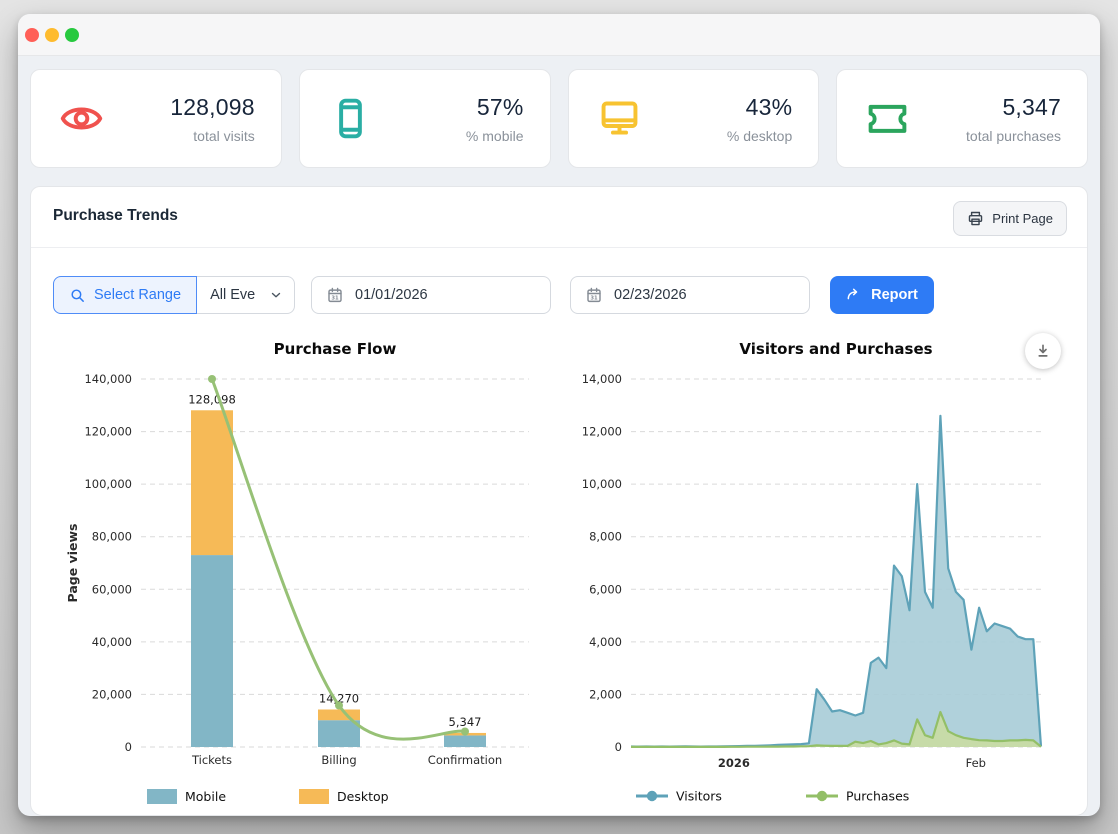 Image resolution: width=1118 pixels, height=834 pixels. I want to click on flow-line-overlay, so click(338, 558).